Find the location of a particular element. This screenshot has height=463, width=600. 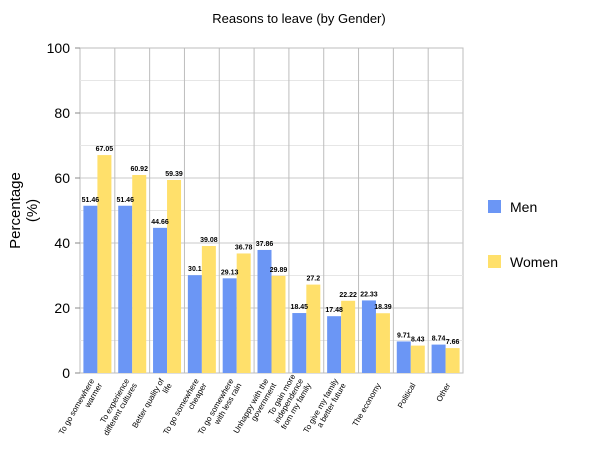

x-tick-label-line: The economy is located at coordinates (367, 405).